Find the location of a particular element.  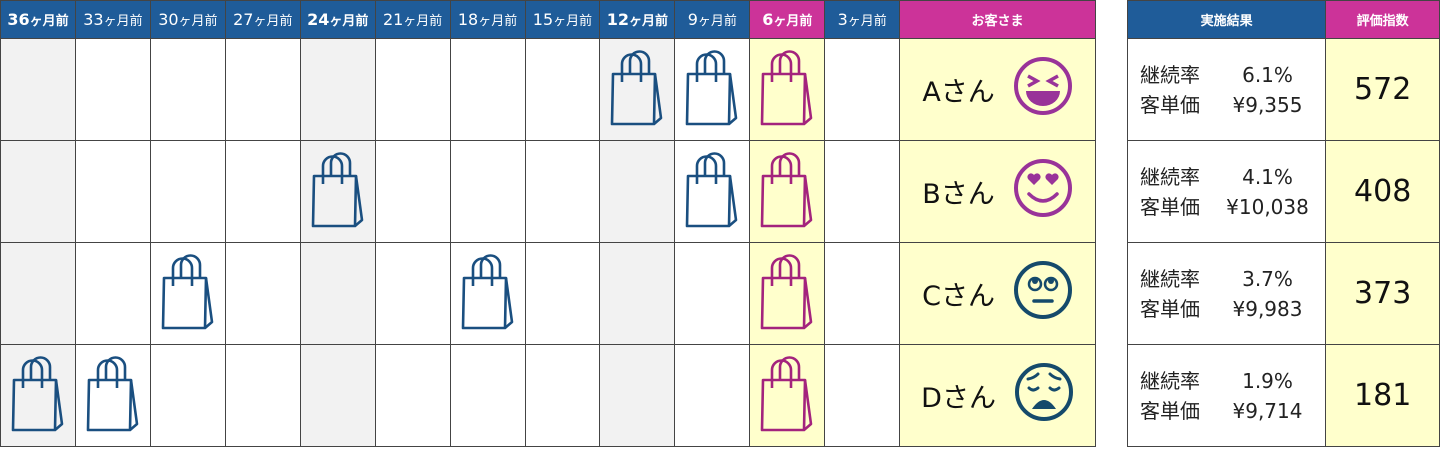

customer-cell: Cさん is located at coordinates (997, 293).